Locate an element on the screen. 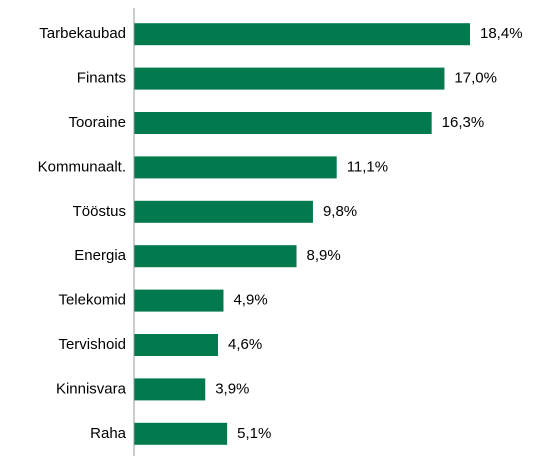 Image resolution: width=533 pixels, height=459 pixels. y-tick-label: Energia is located at coordinates (100, 255).